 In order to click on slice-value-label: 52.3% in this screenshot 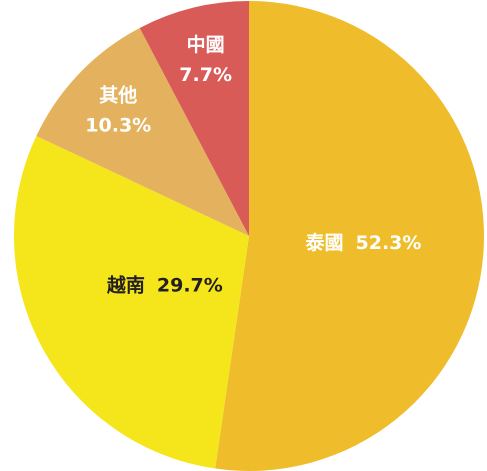, I will do `click(389, 243)`.